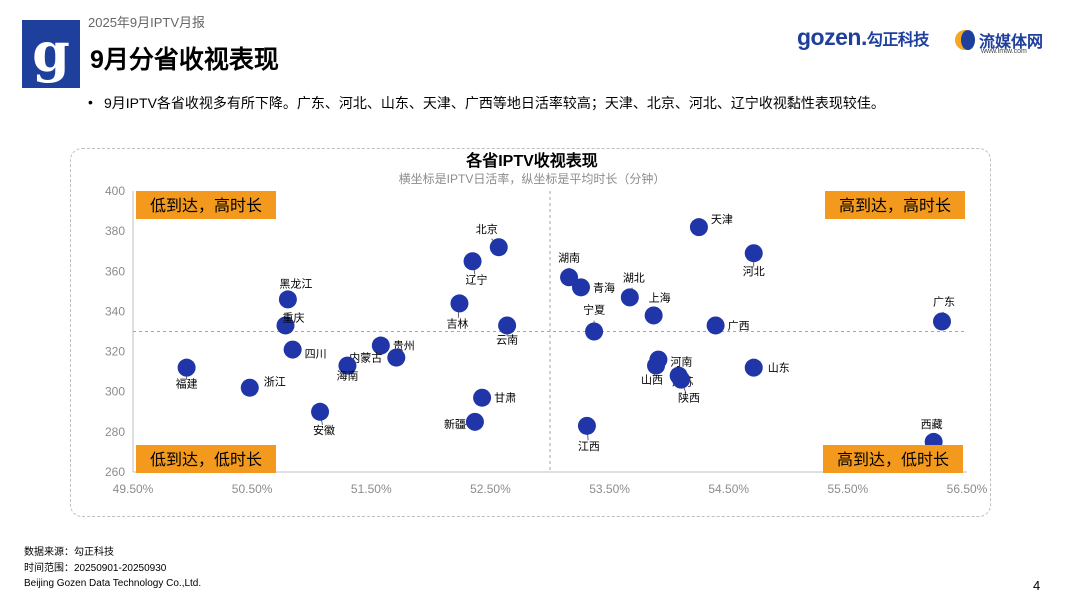 The width and height of the screenshot is (1067, 600). What do you see at coordinates (115, 472) in the screenshot?
I see `y-tick-label: 260` at bounding box center [115, 472].